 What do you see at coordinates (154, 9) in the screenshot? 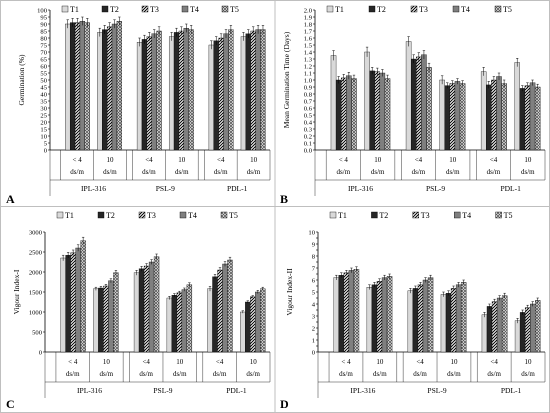
I see `legend-label: T3` at bounding box center [154, 9].